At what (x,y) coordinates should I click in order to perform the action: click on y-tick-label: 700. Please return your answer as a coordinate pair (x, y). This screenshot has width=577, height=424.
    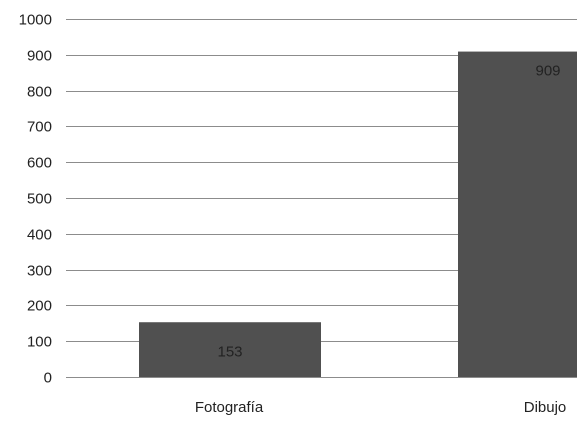
    Looking at the image, I should click on (39, 127).